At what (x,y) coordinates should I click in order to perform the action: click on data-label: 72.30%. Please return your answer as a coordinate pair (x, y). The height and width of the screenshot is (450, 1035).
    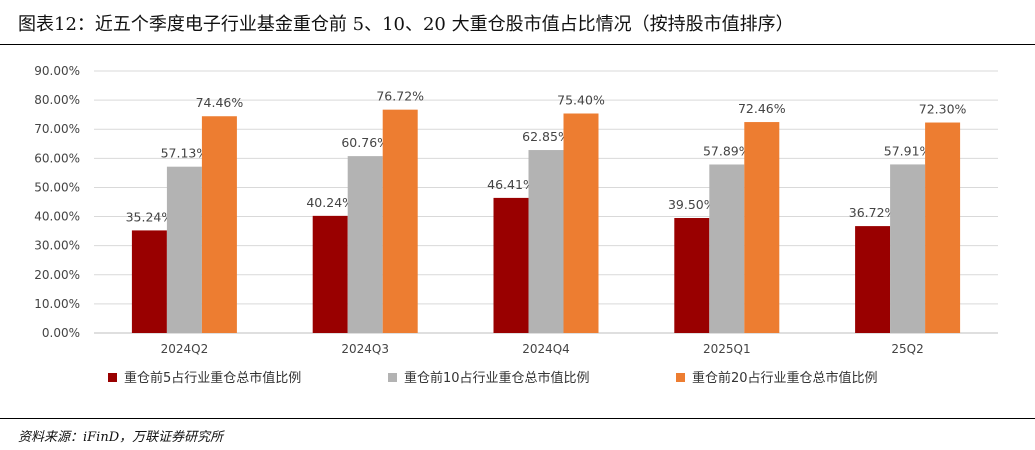
    Looking at the image, I should click on (943, 109).